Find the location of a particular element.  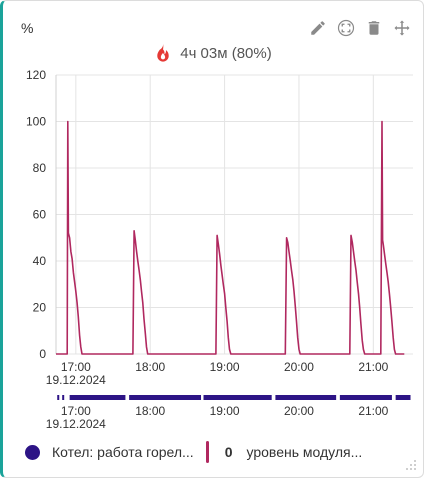

move-icon is located at coordinates (402, 28).